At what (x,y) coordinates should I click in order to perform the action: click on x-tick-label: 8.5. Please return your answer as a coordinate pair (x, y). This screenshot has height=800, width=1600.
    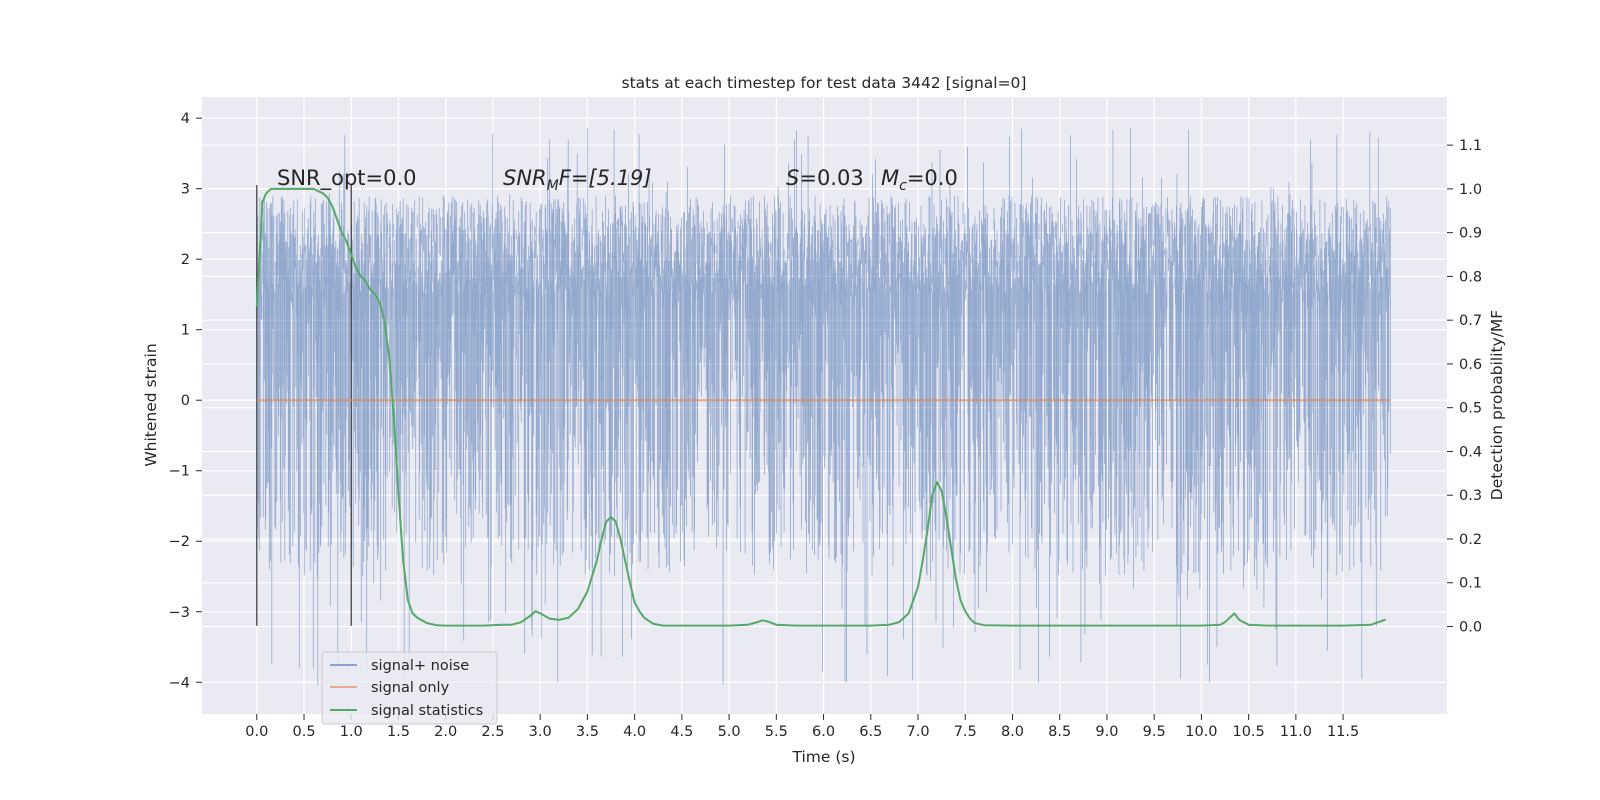
    Looking at the image, I should click on (1059, 732).